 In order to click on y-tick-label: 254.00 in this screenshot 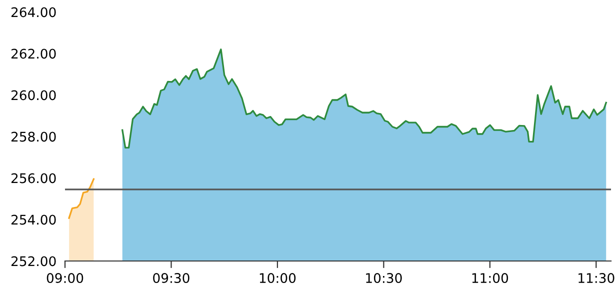, I will do `click(33, 219)`.